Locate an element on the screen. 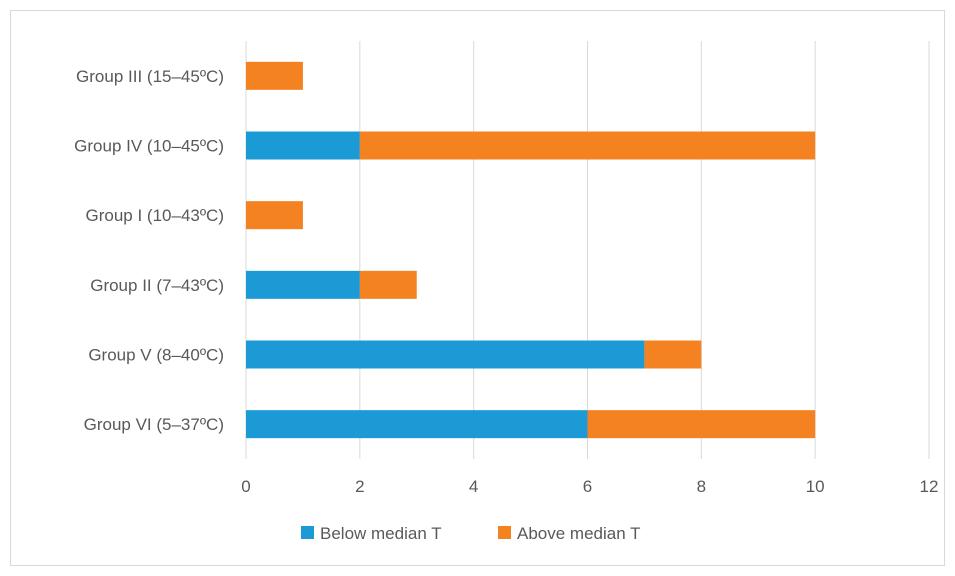  x-tick-label: 8 is located at coordinates (701, 486).